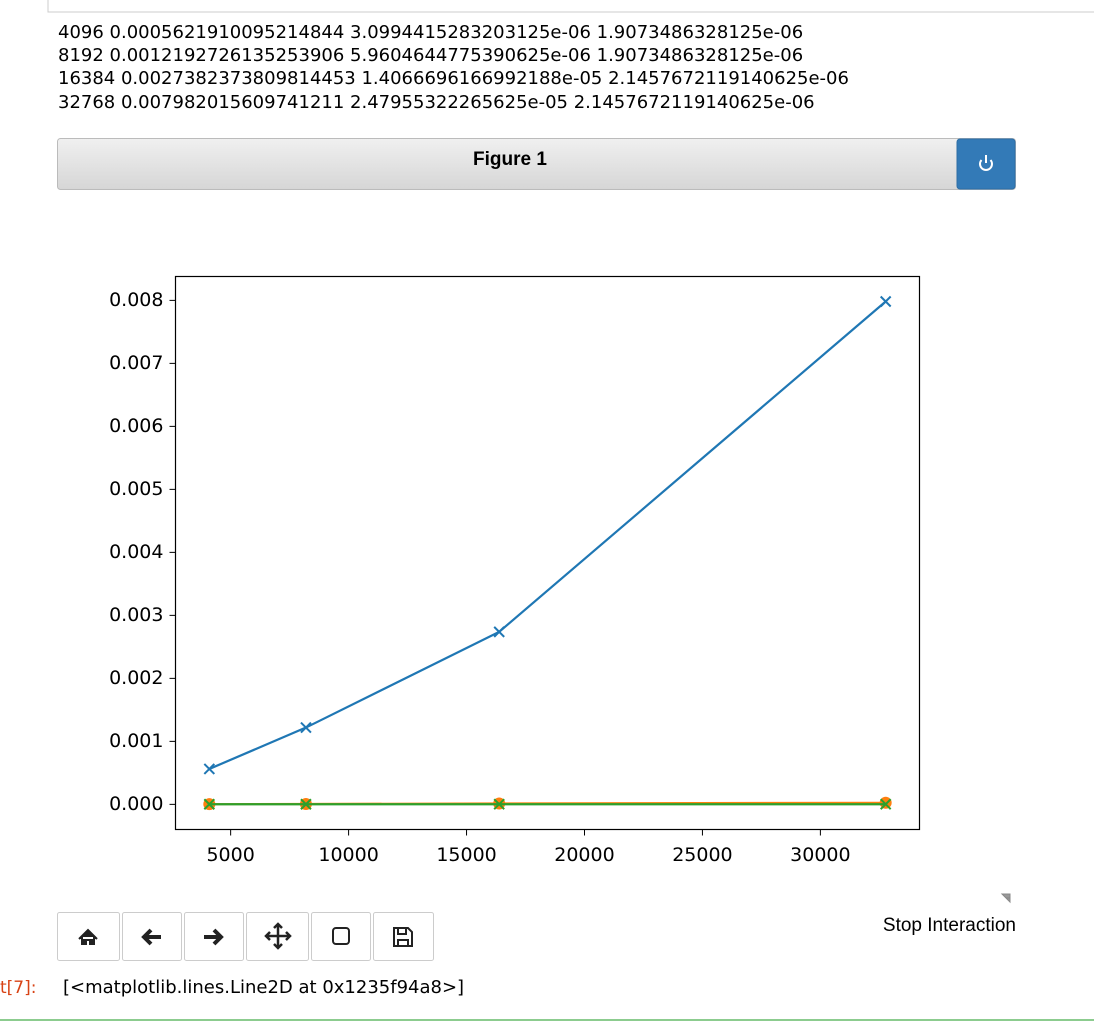 The image size is (1094, 1024). Describe the element at coordinates (136, 552) in the screenshot. I see `y-tick-label: 0.004` at that location.